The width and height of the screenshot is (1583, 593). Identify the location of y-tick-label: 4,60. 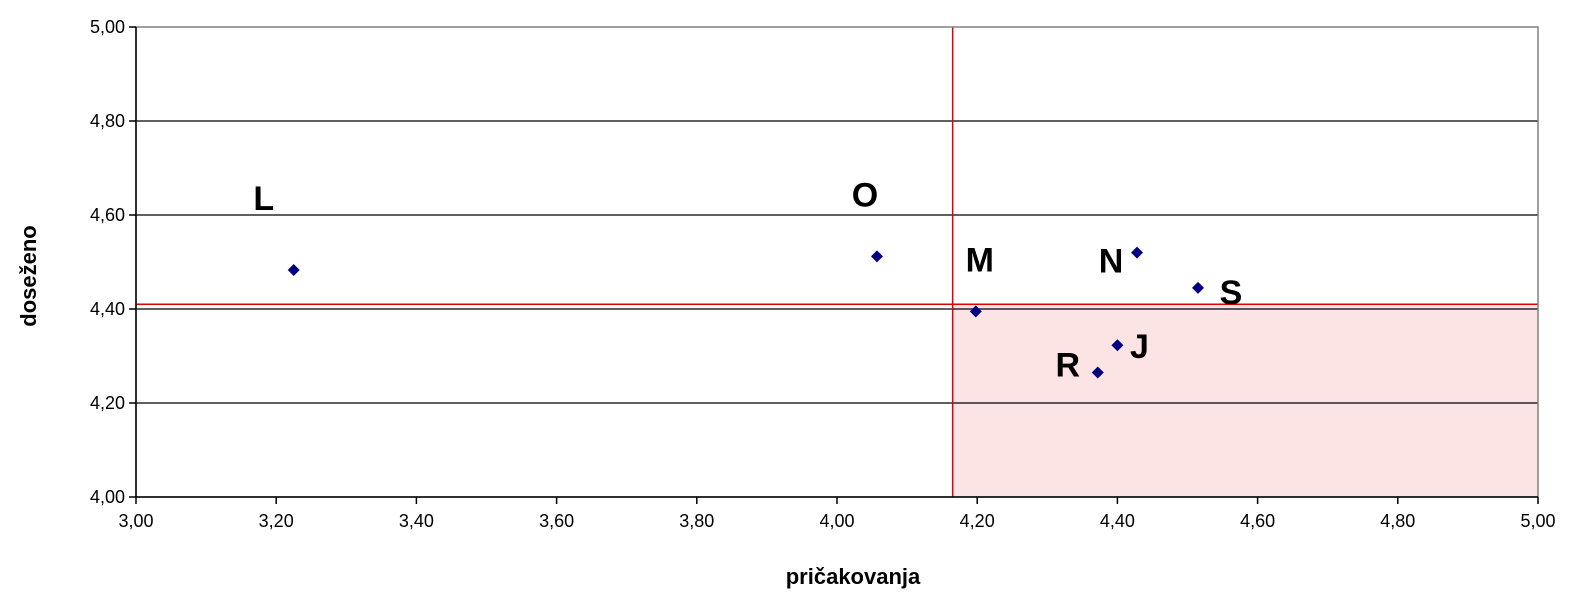
(107, 215).